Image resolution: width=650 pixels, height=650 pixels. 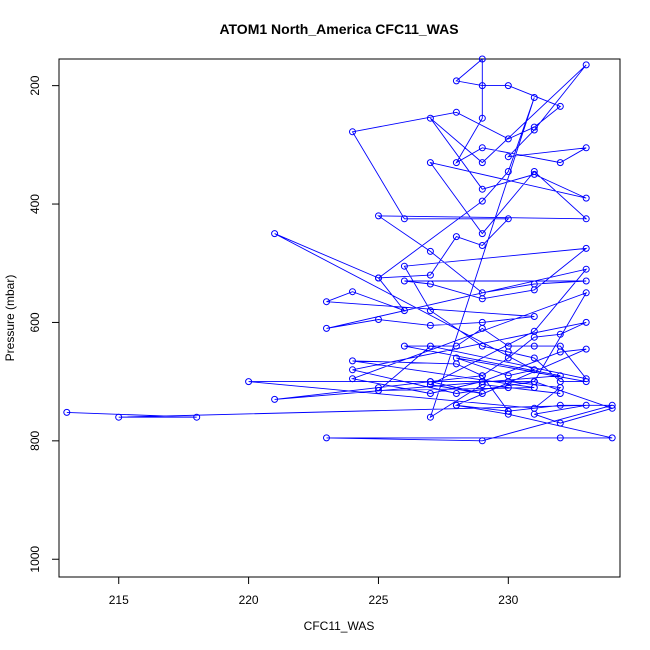 What do you see at coordinates (35, 85) in the screenshot?
I see `y-tick-label: 200` at bounding box center [35, 85].